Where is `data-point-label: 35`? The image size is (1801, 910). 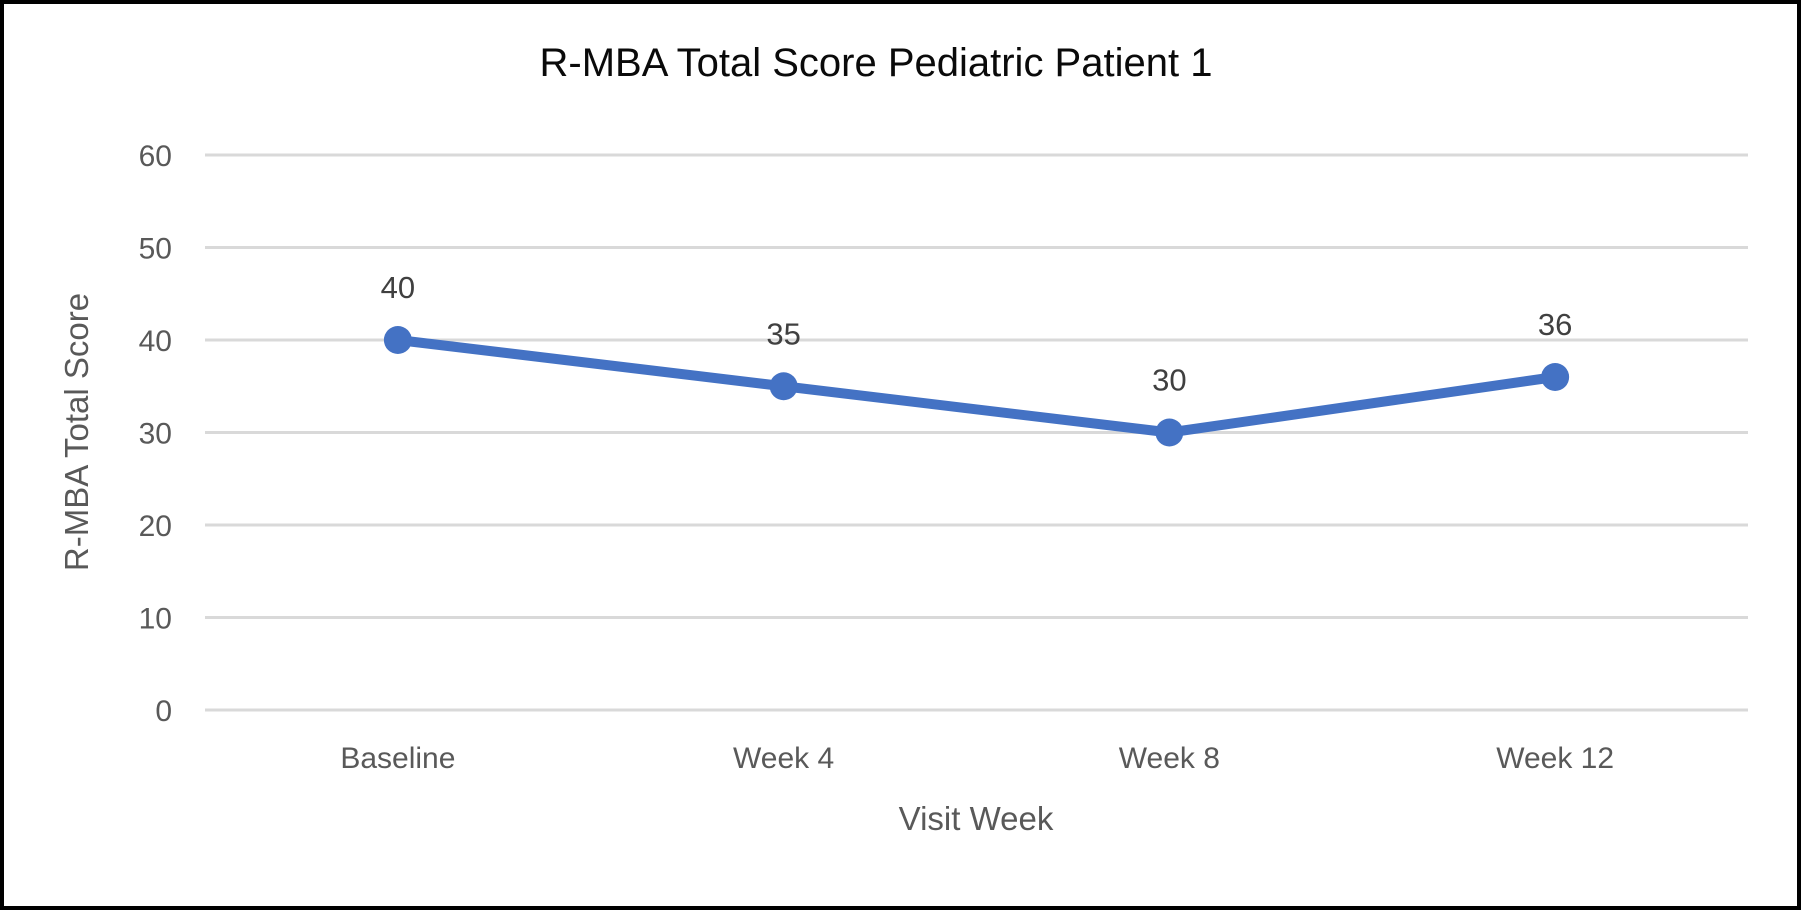
data-point-label: 35 is located at coordinates (783, 333).